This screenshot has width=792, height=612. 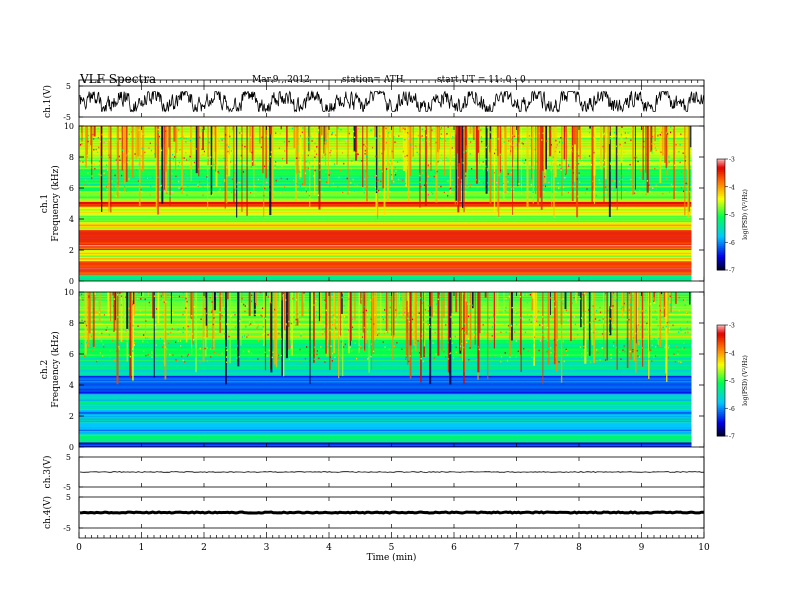 I want to click on y-tick-label: 0, so click(x=71, y=281).